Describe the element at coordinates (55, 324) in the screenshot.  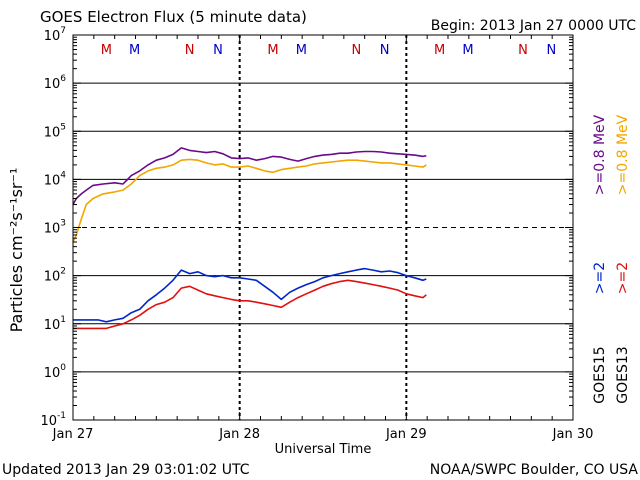
I see `y-tick-label-1e1: 10¹` at that location.